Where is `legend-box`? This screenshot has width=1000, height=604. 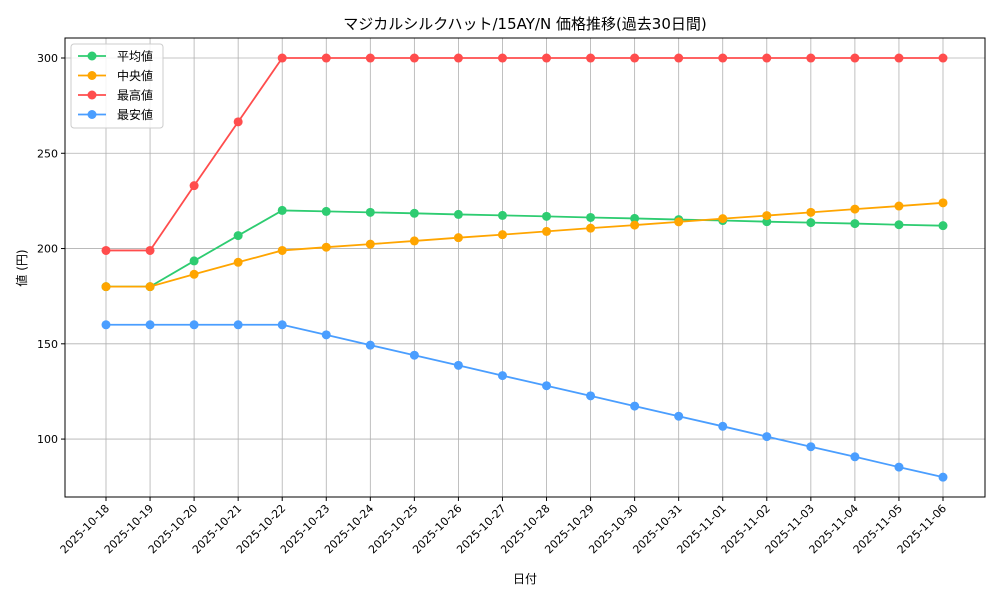
legend-box is located at coordinates (117, 86).